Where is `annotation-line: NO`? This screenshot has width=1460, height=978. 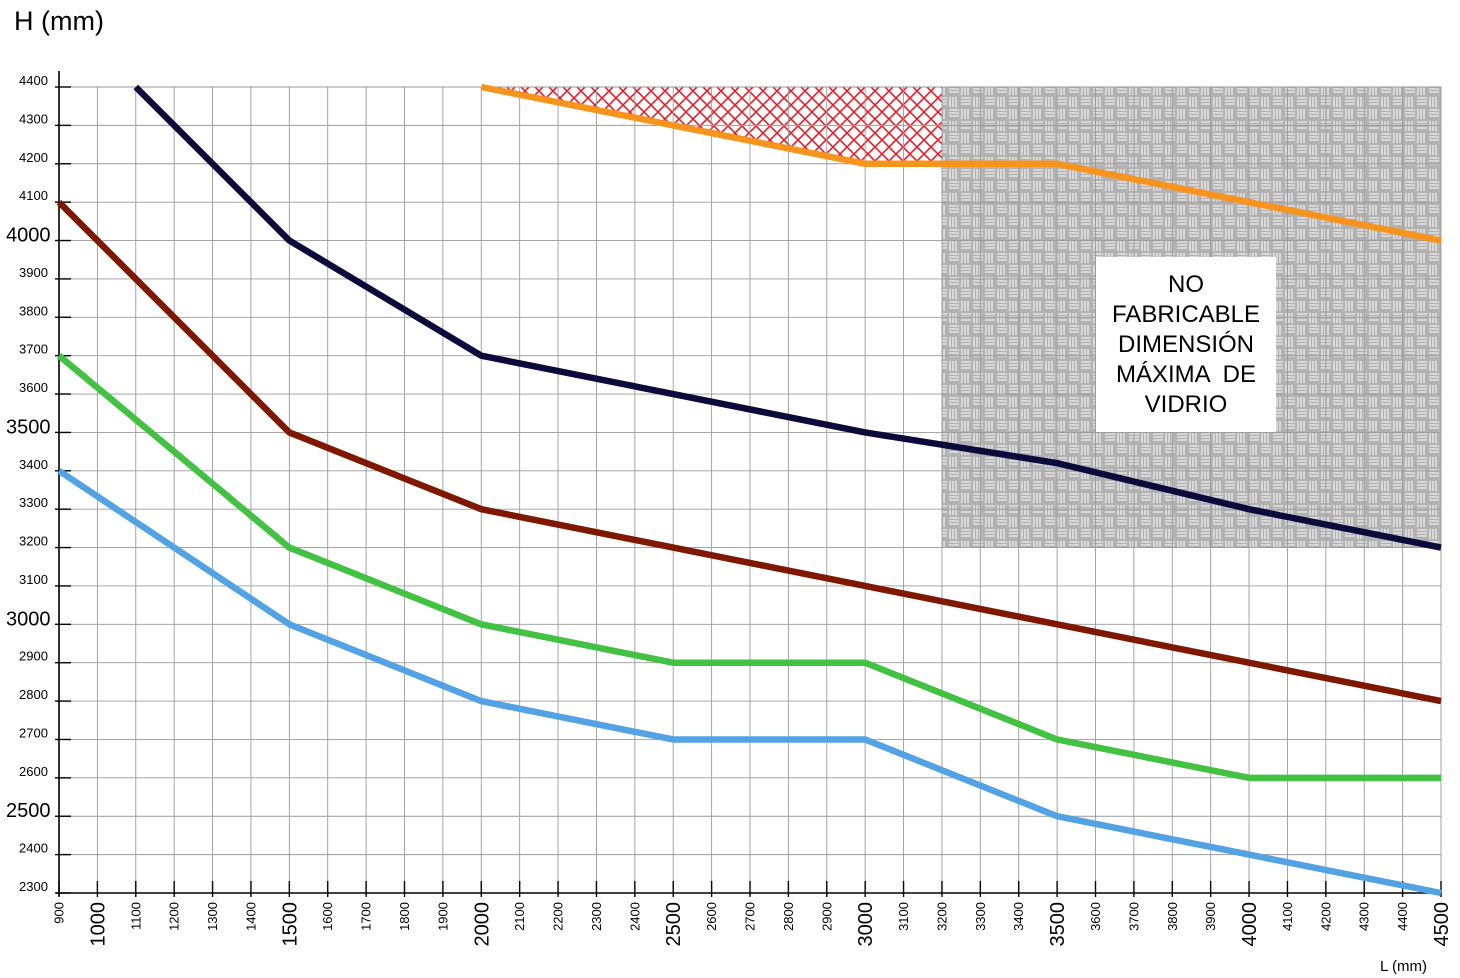
annotation-line: NO is located at coordinates (1186, 284).